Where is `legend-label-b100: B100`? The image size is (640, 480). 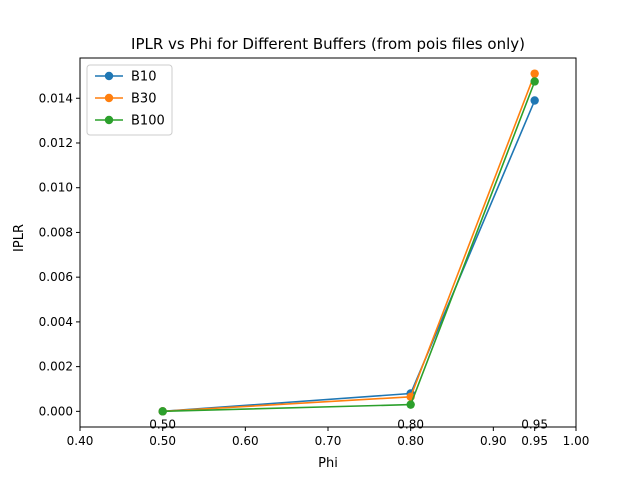 legend-label-b100: B100 is located at coordinates (148, 121).